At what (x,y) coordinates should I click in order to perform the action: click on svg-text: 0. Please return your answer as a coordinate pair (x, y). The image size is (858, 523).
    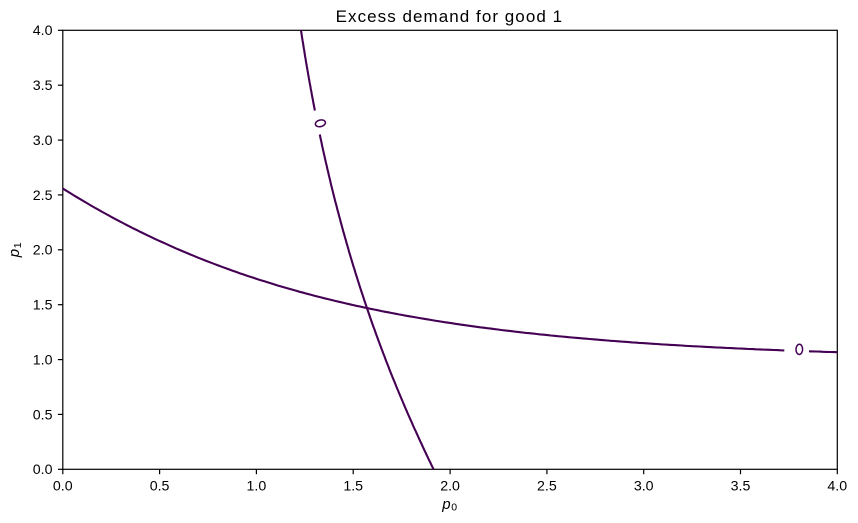
    Looking at the image, I should click on (454, 508).